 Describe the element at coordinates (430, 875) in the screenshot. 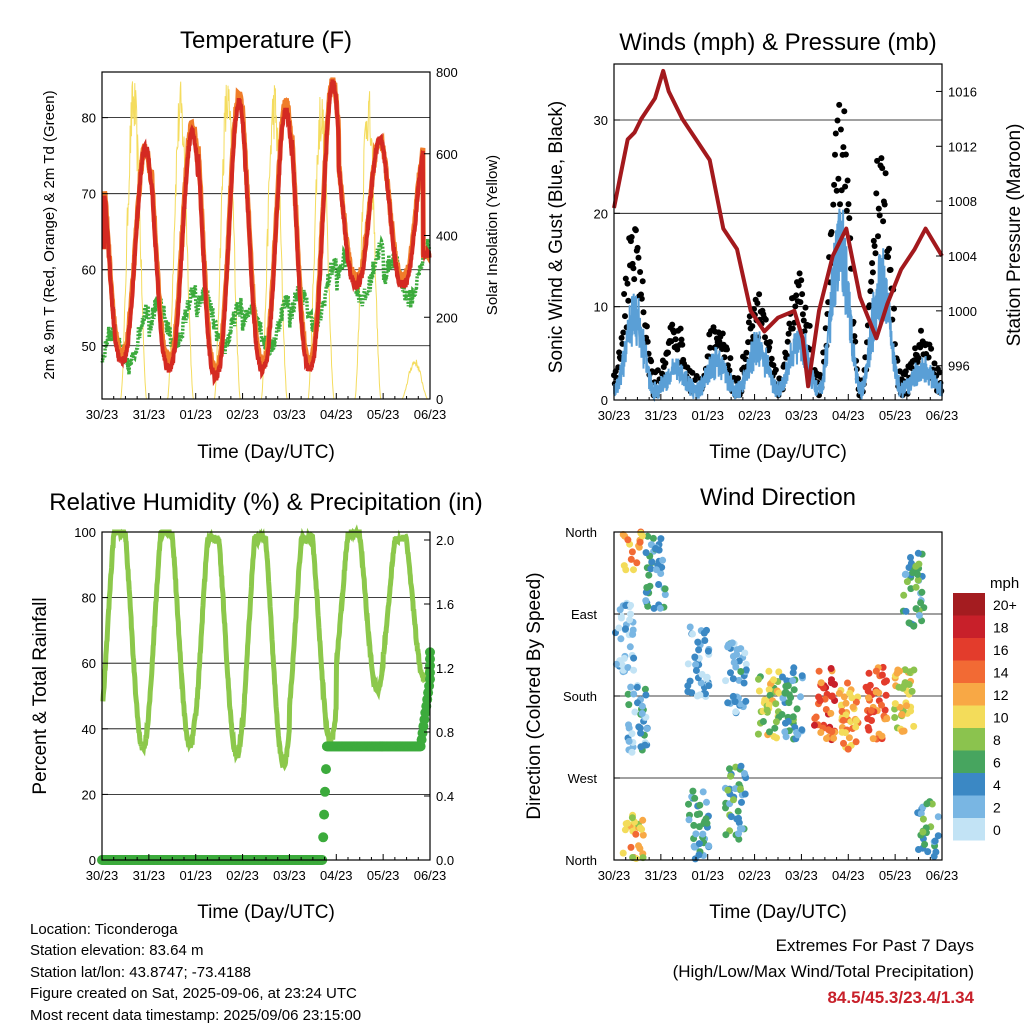

I see `x-tick-label: 06/23` at that location.